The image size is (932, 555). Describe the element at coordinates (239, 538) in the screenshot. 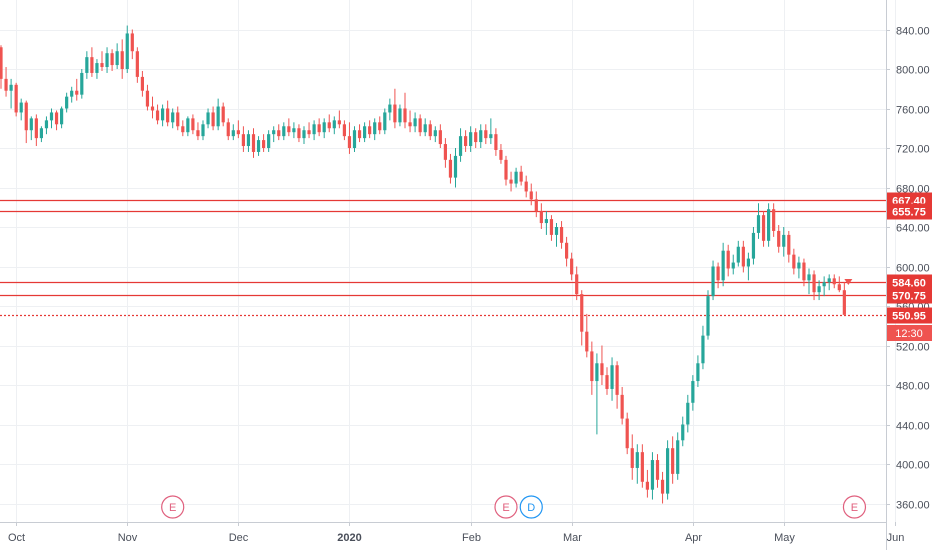

I see `x-tick-label: Dec` at that location.